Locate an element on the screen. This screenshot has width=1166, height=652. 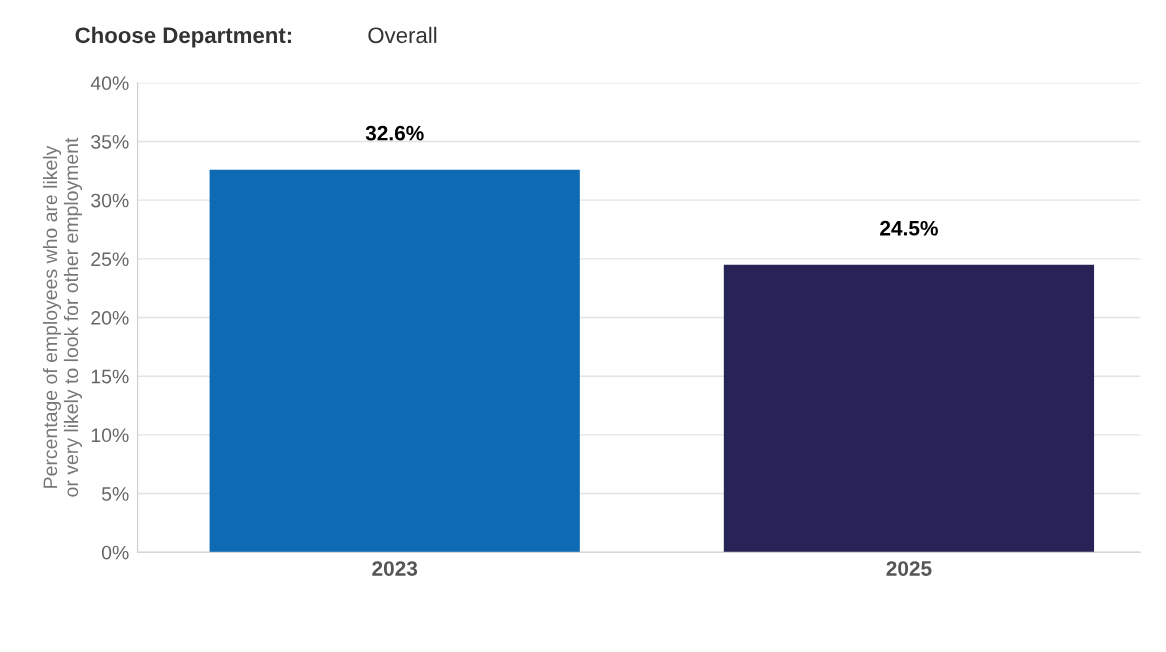
chart-title: Choose Department: is located at coordinates (183, 37).